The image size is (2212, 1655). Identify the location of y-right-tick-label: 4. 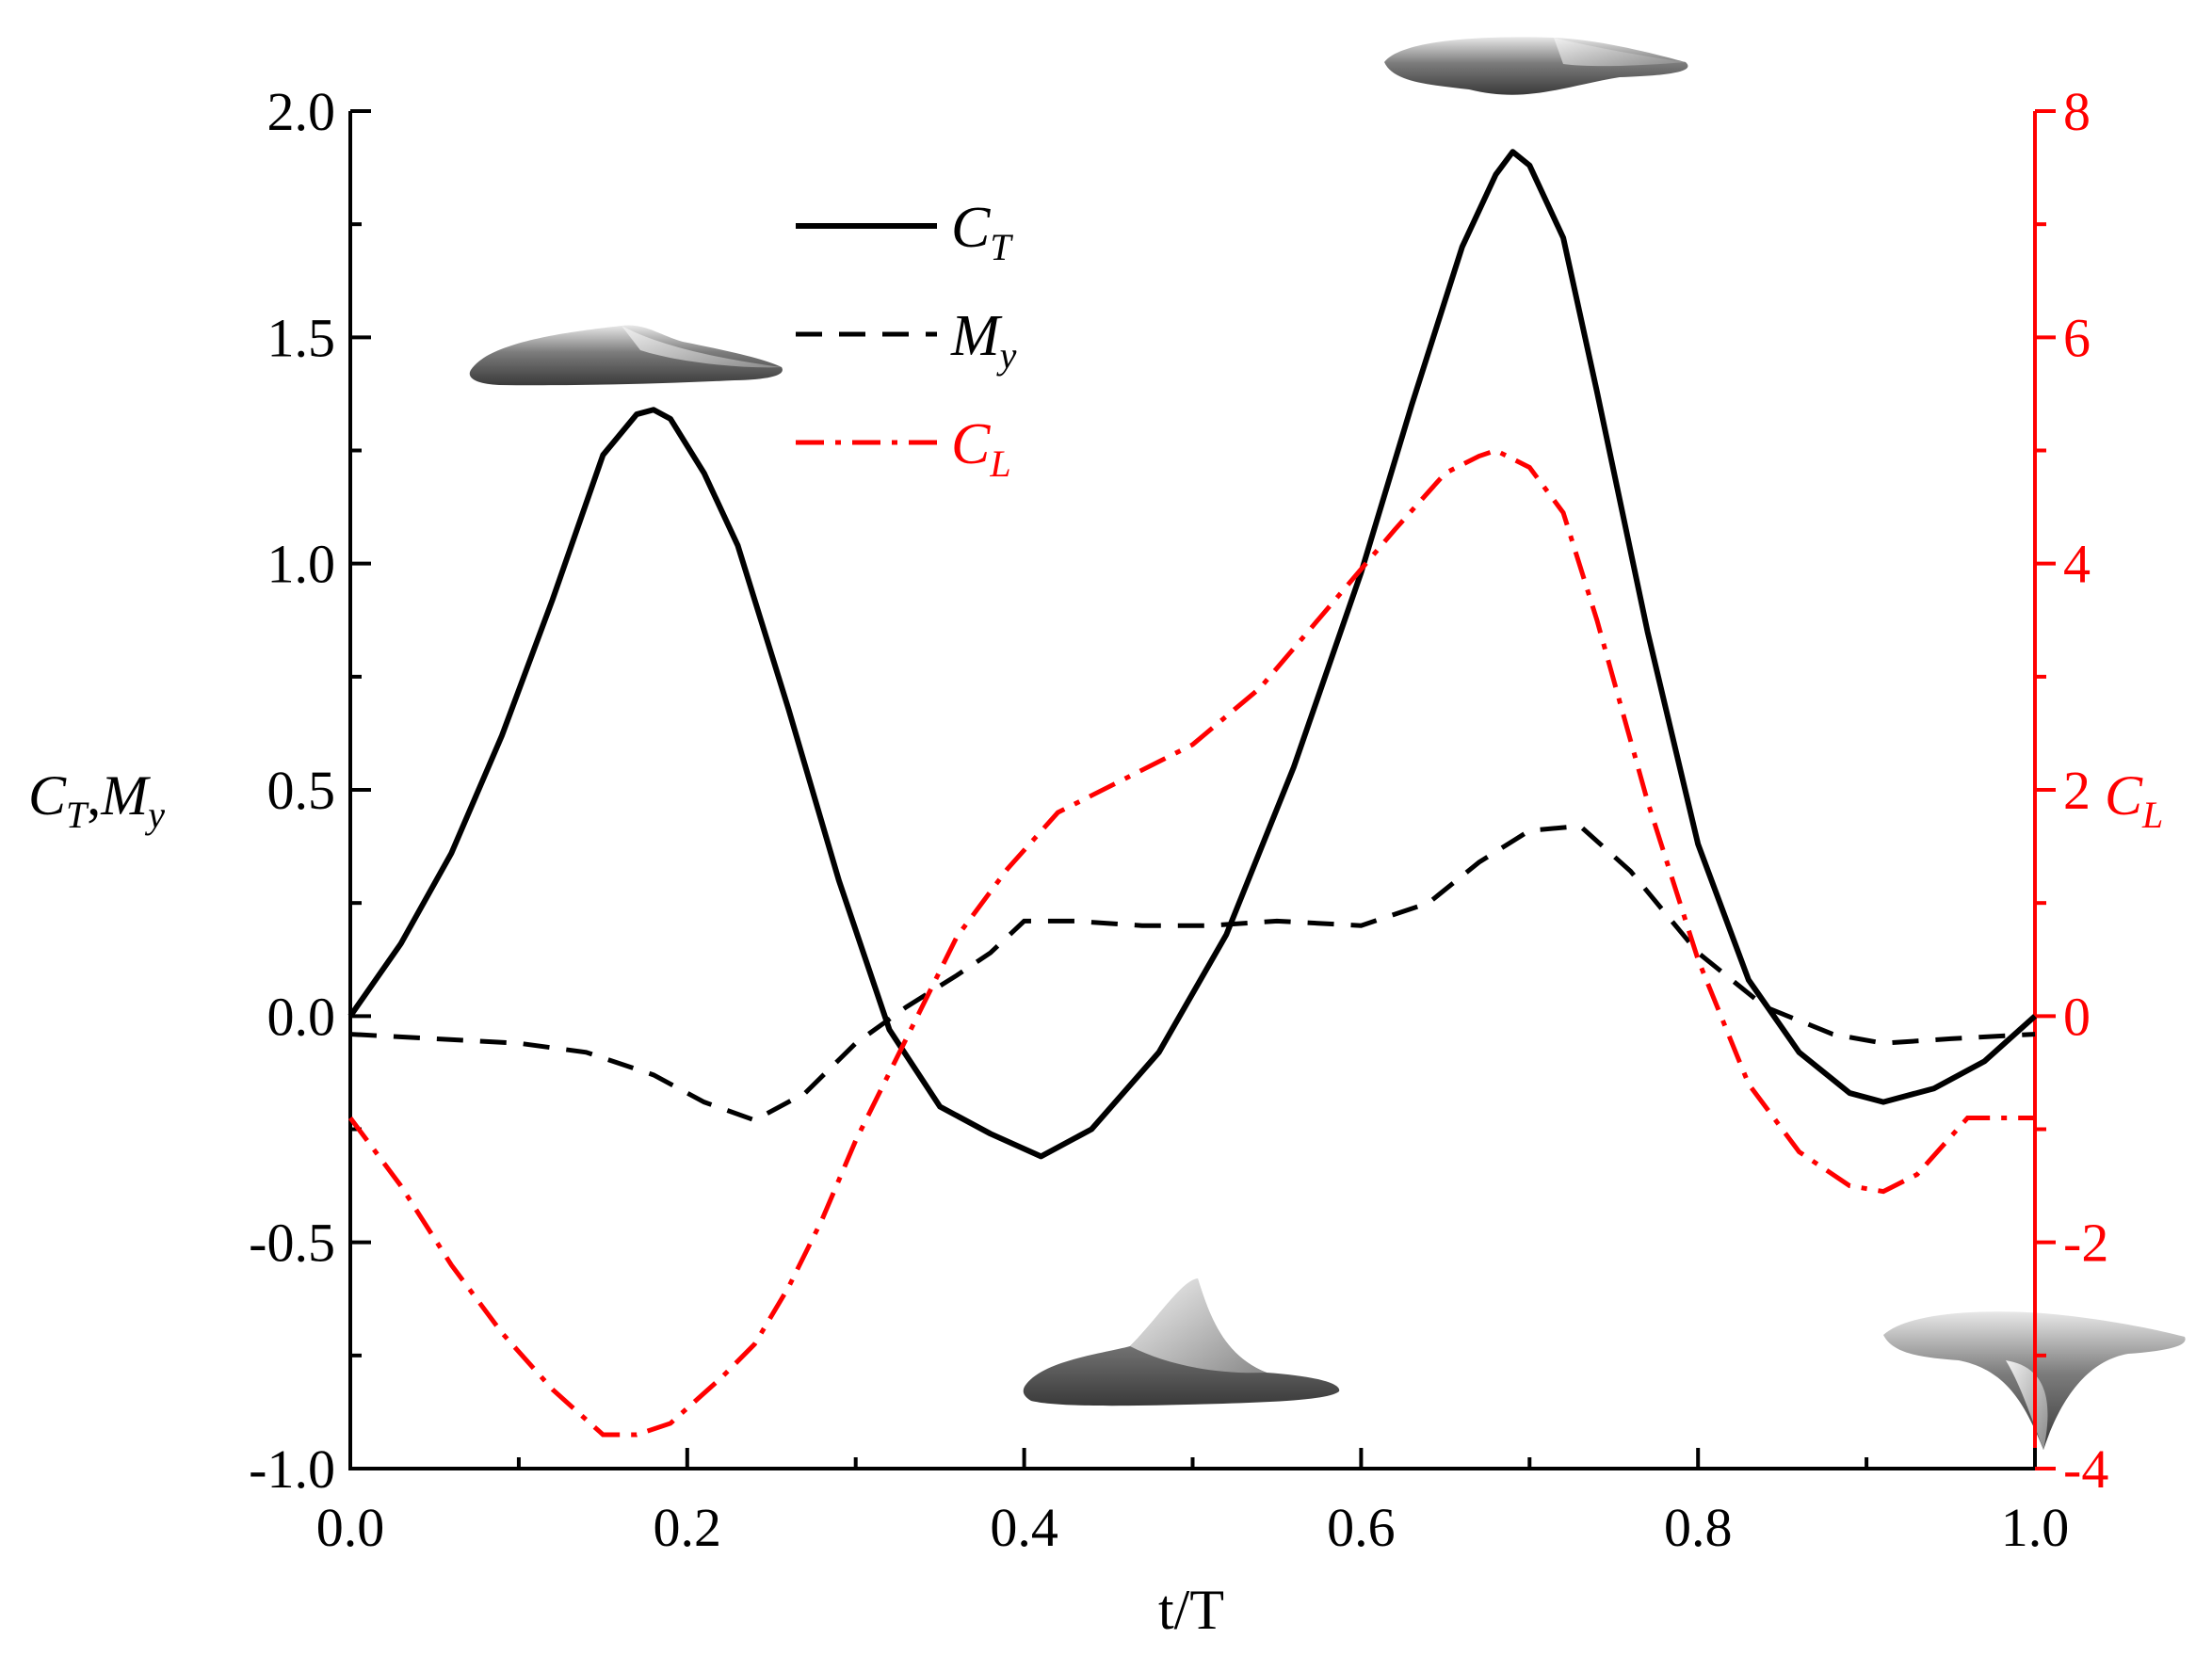
(2077, 564).